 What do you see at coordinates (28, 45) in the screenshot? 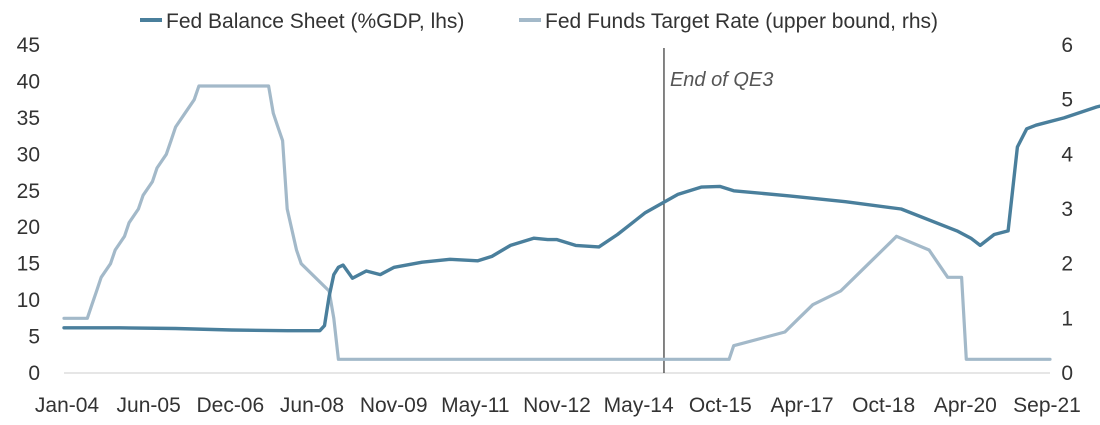
I see `y-left-tick-45: 45` at bounding box center [28, 45].